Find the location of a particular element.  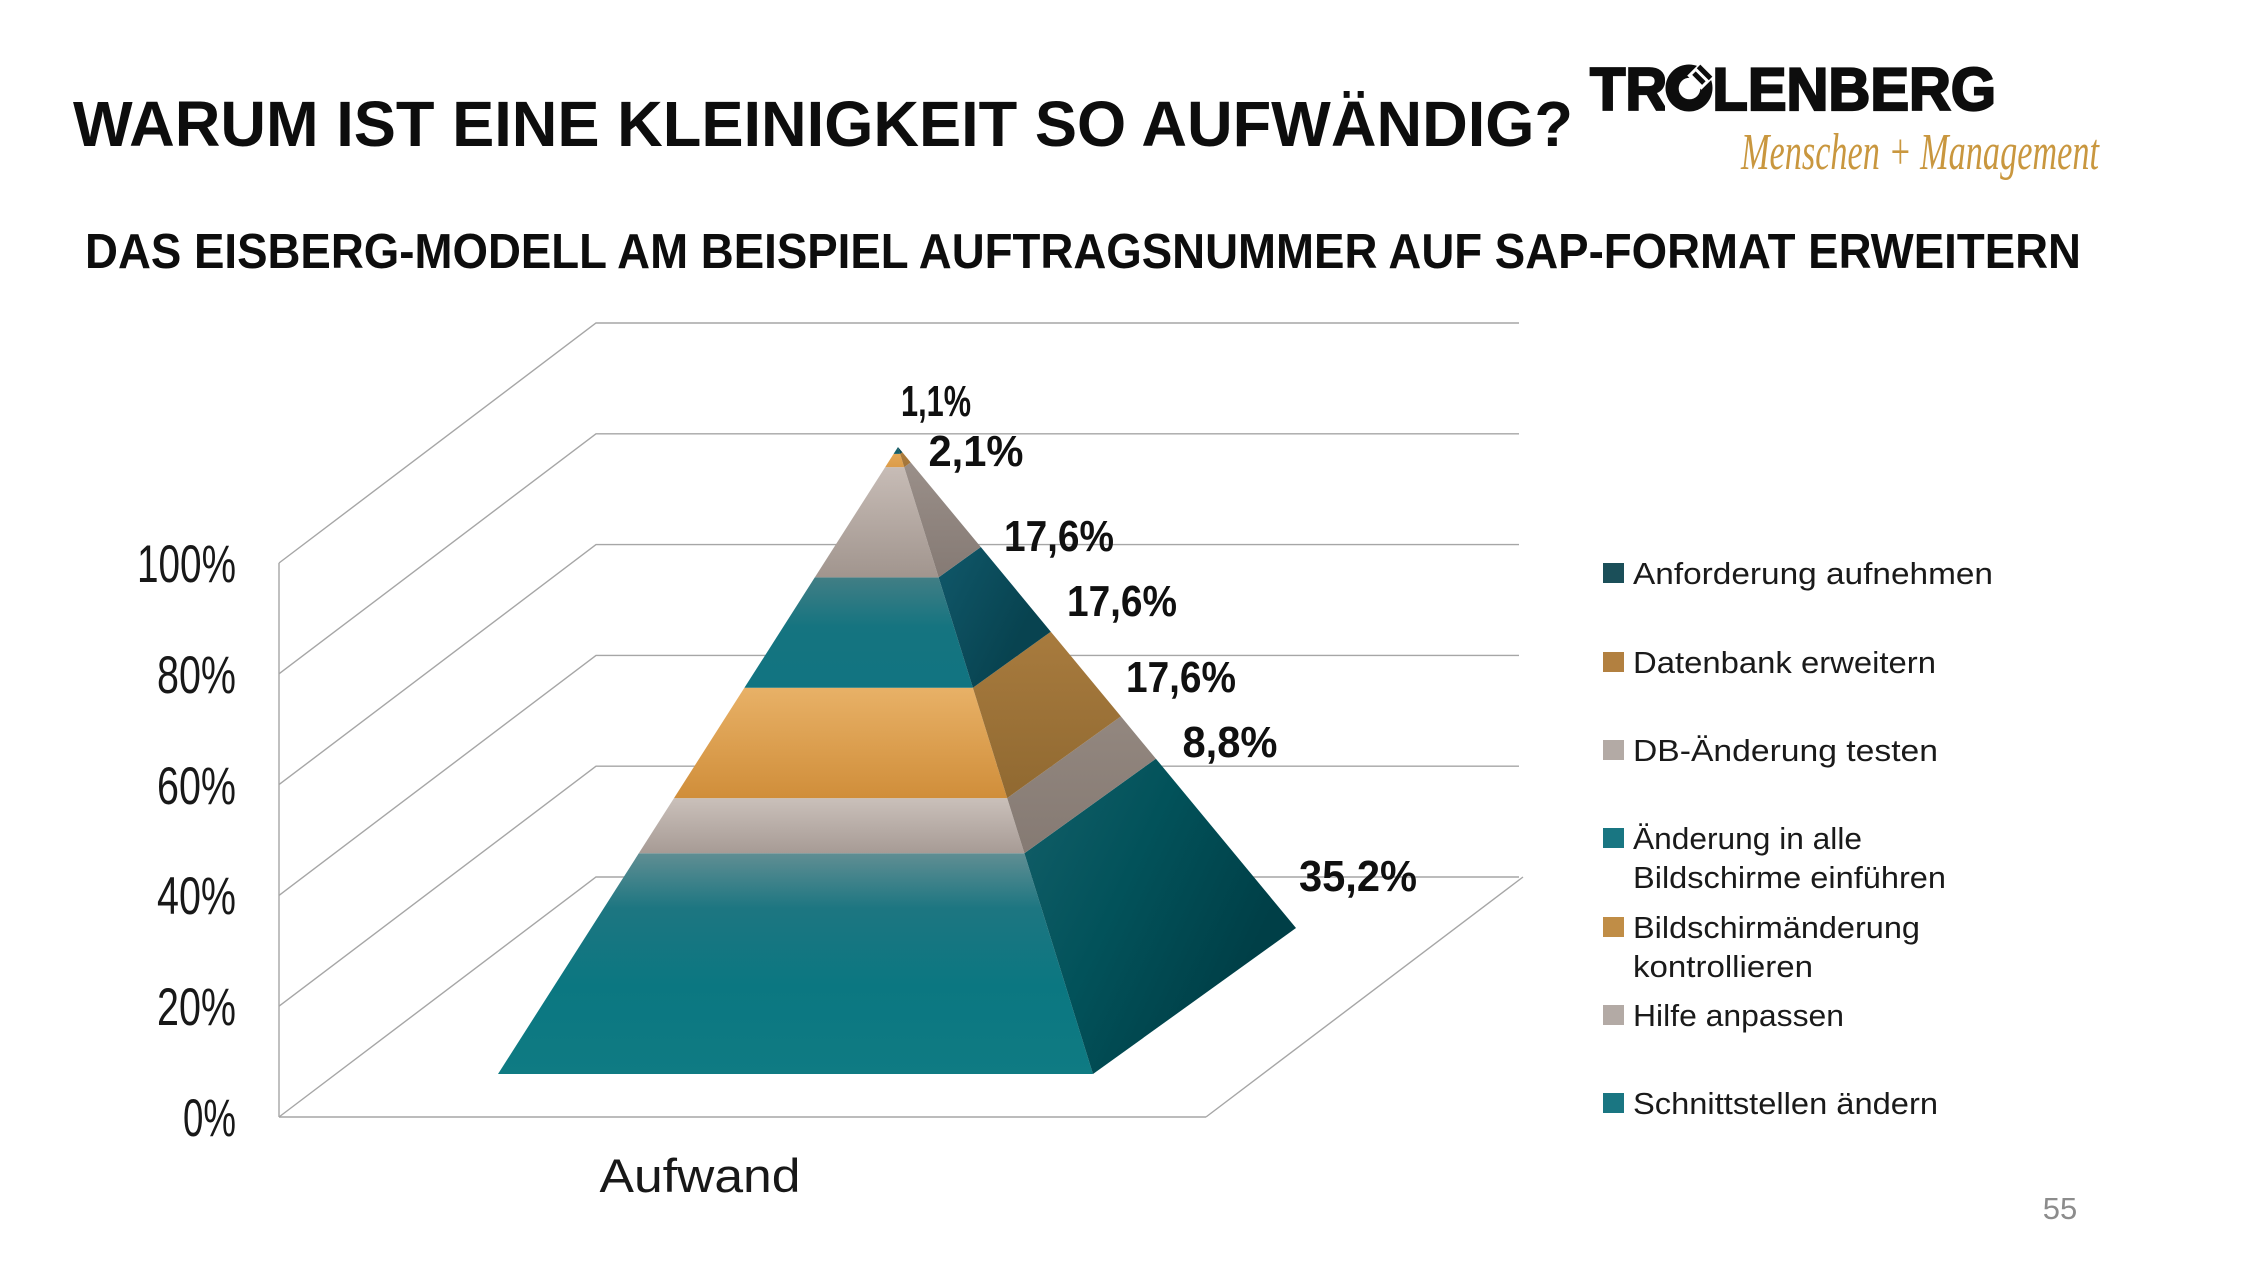

svg-text: Anforderung aufnehmen is located at coordinates (1813, 573).